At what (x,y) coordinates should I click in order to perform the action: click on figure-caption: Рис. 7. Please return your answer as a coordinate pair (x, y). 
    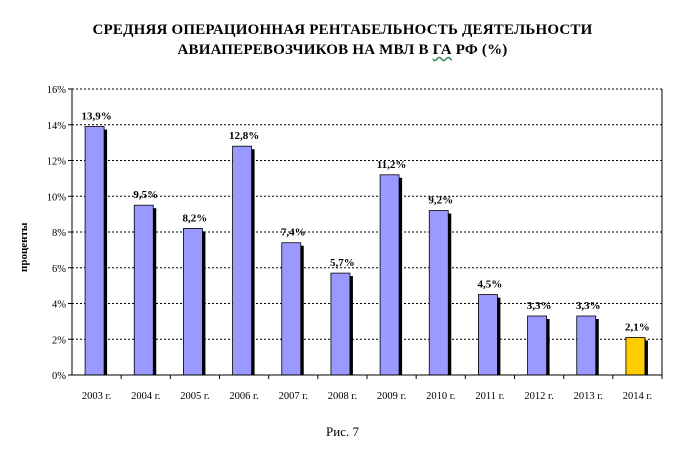
    Looking at the image, I should click on (342, 431).